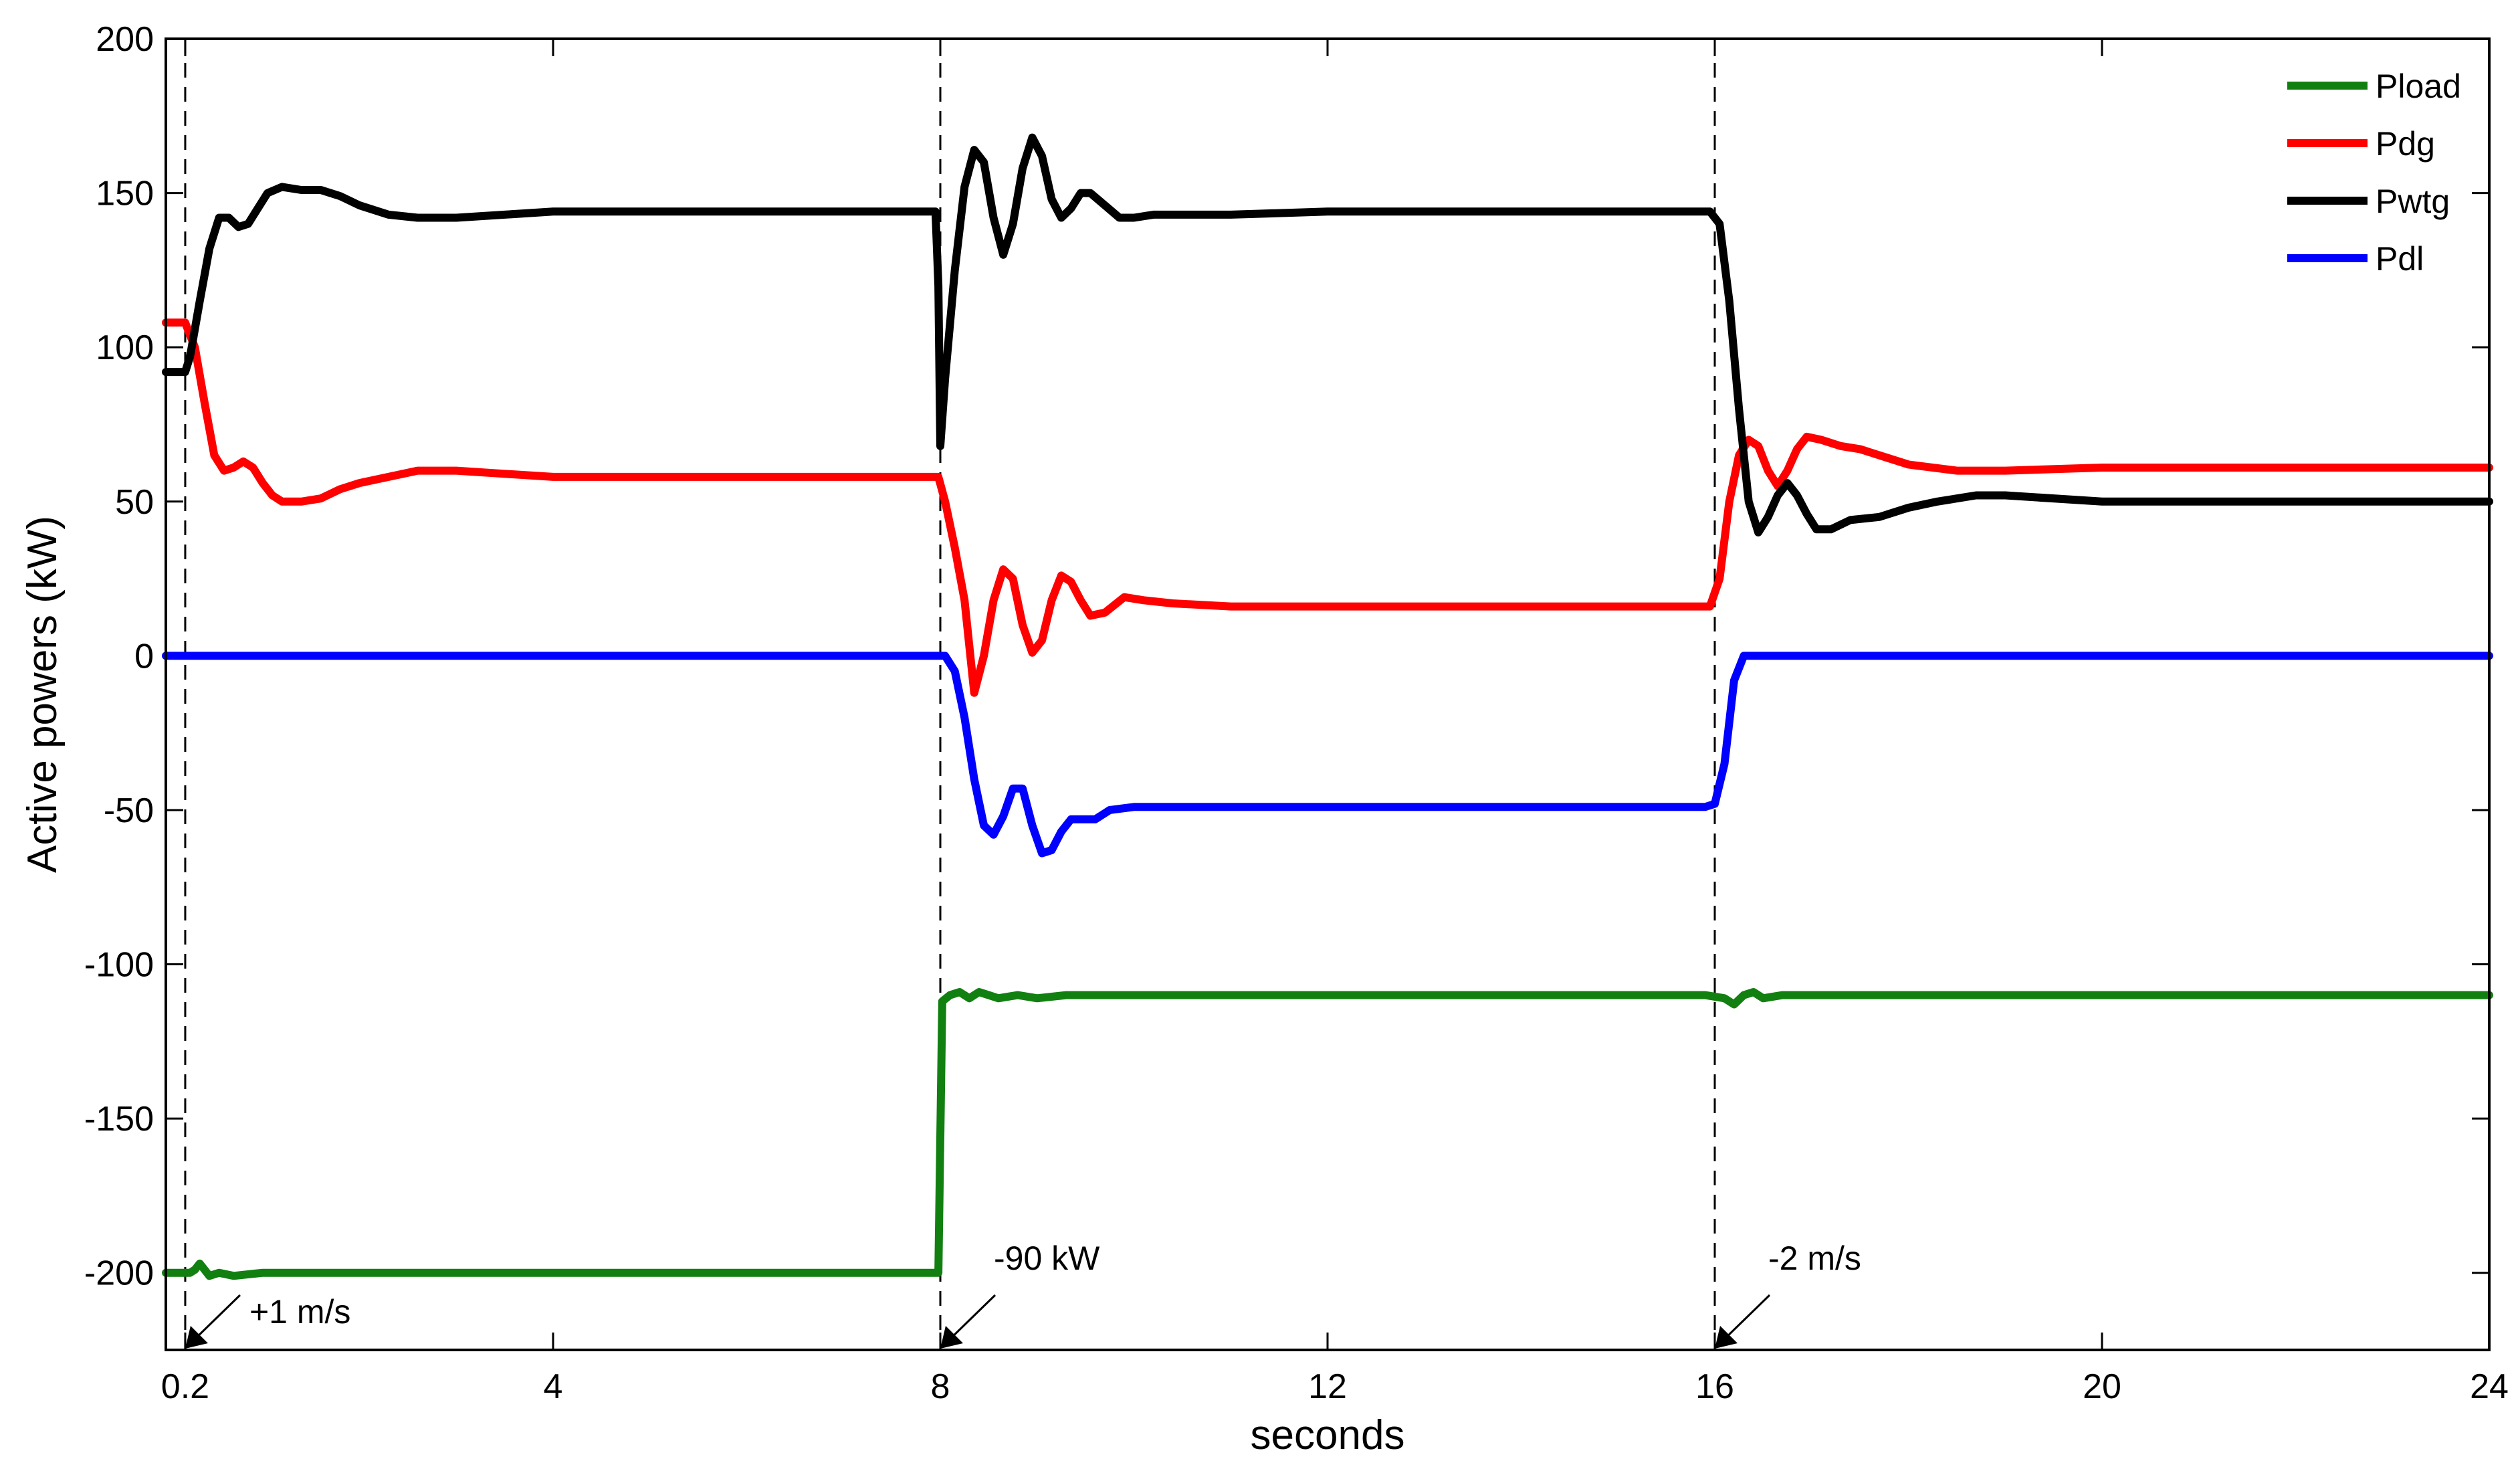  What do you see at coordinates (553, 1386) in the screenshot?
I see `x-tick-label: 4` at bounding box center [553, 1386].